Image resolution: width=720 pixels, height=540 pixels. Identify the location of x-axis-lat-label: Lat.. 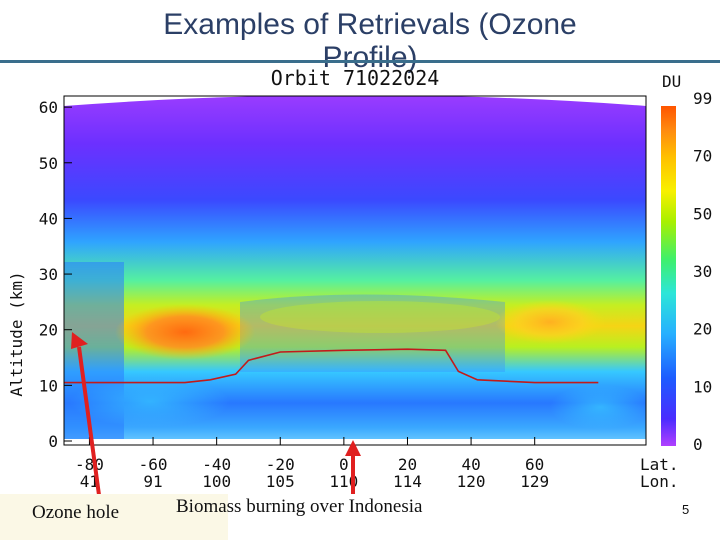
(659, 464).